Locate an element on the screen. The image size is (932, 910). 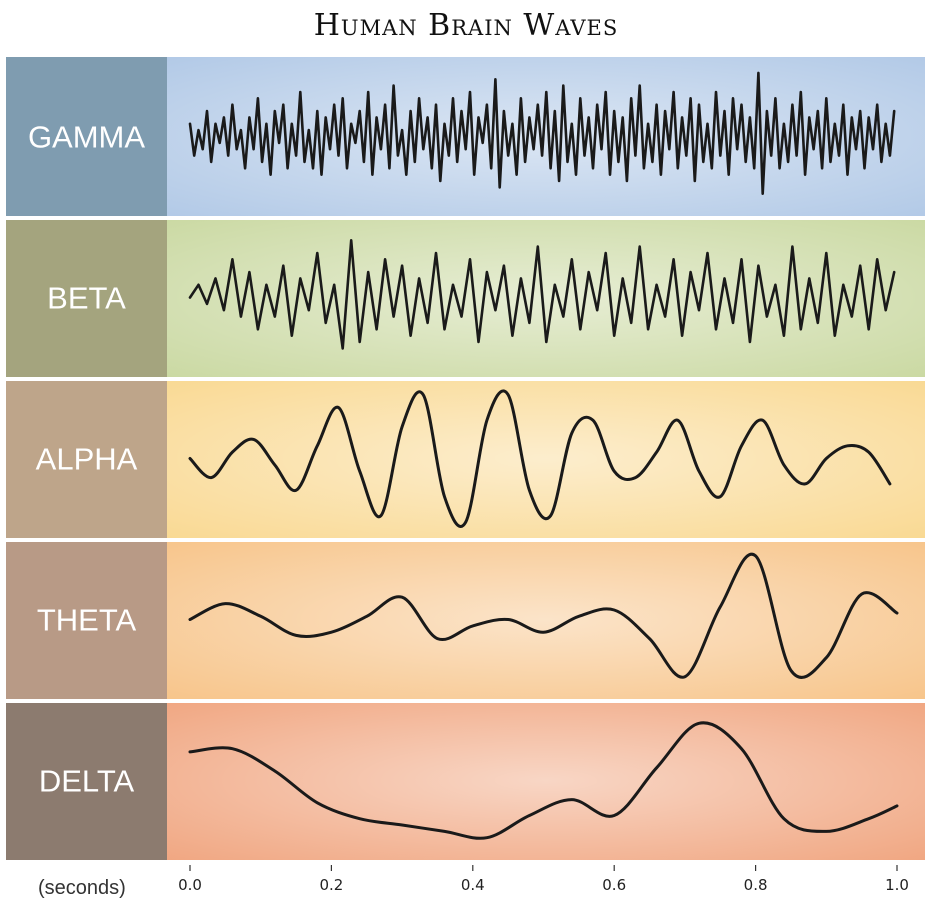
band-label-theta: THETA is located at coordinates (87, 620).